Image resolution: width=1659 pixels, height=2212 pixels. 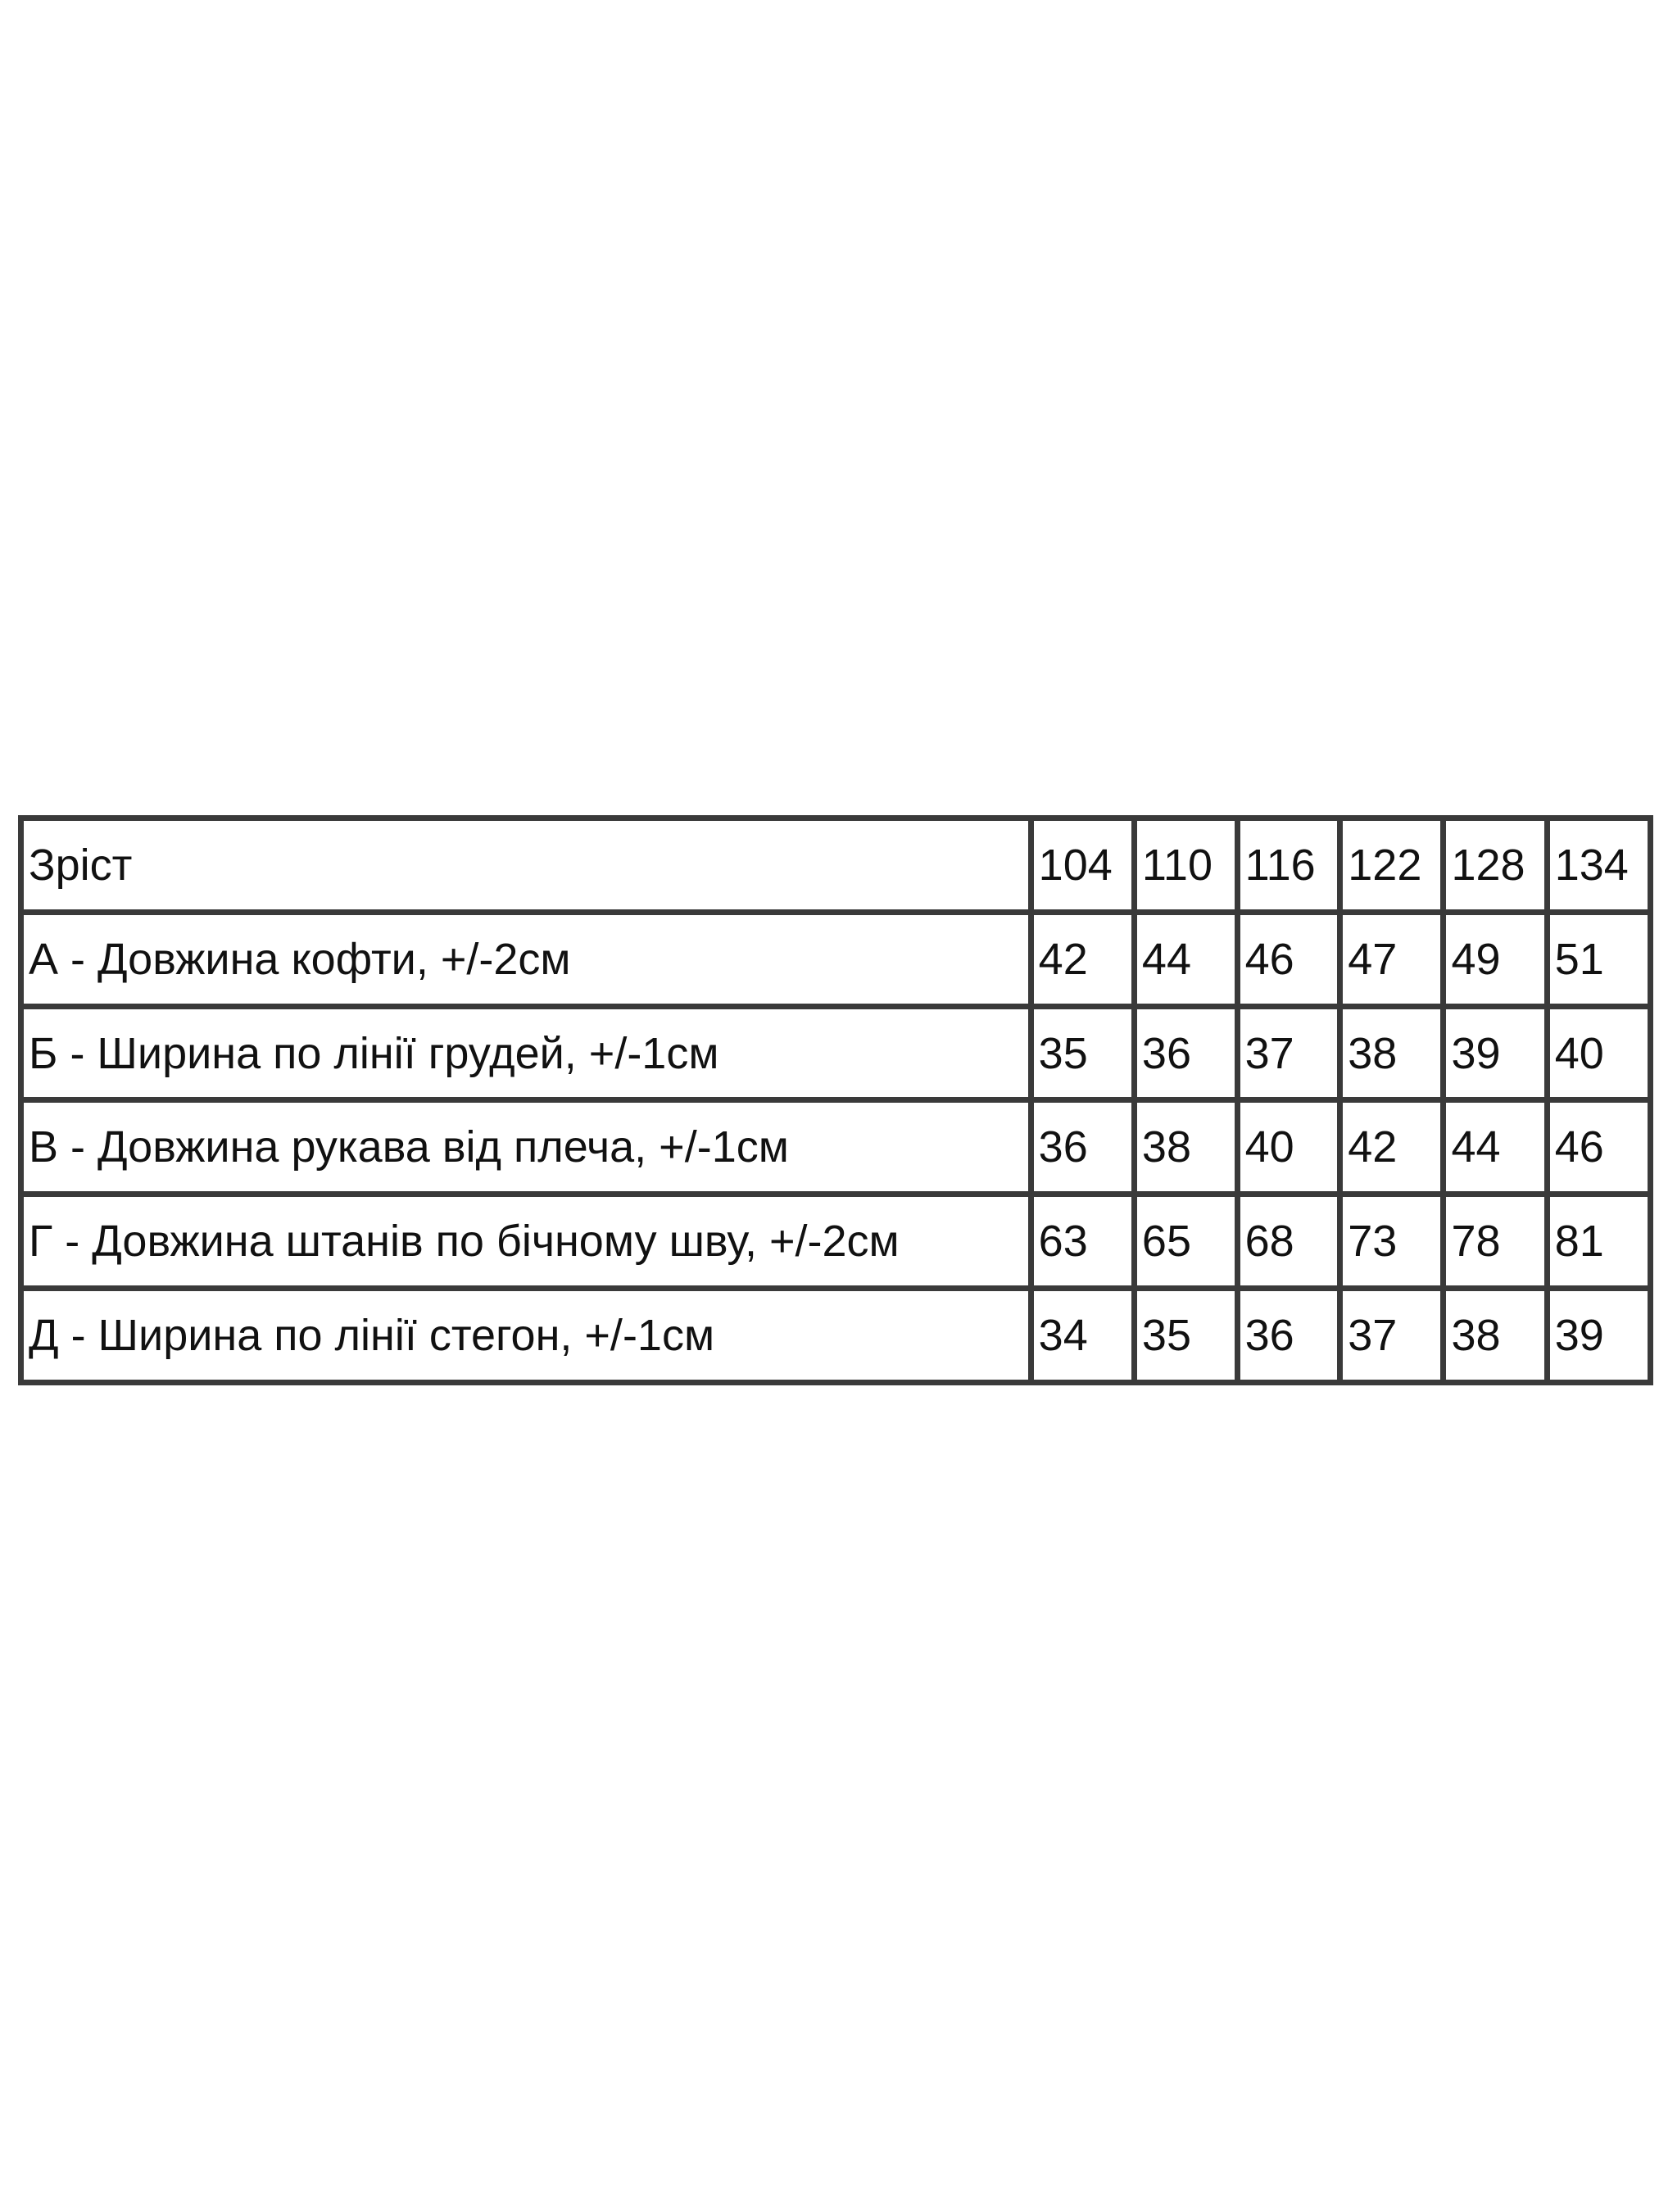 I want to click on size-cell: 122, so click(x=1392, y=865).